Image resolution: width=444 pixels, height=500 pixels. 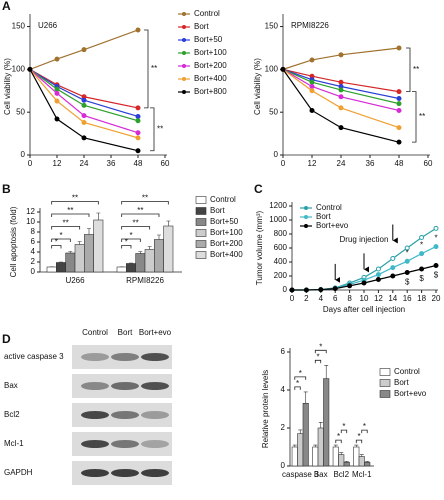 I want to click on y-tick-label: 4, so click(x=283, y=389).